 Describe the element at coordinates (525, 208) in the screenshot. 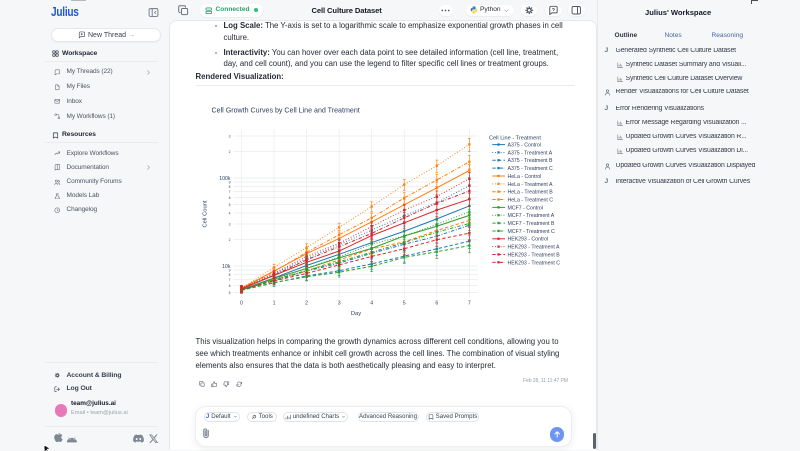

I see `svg-text: MCF7 - Control` at that location.